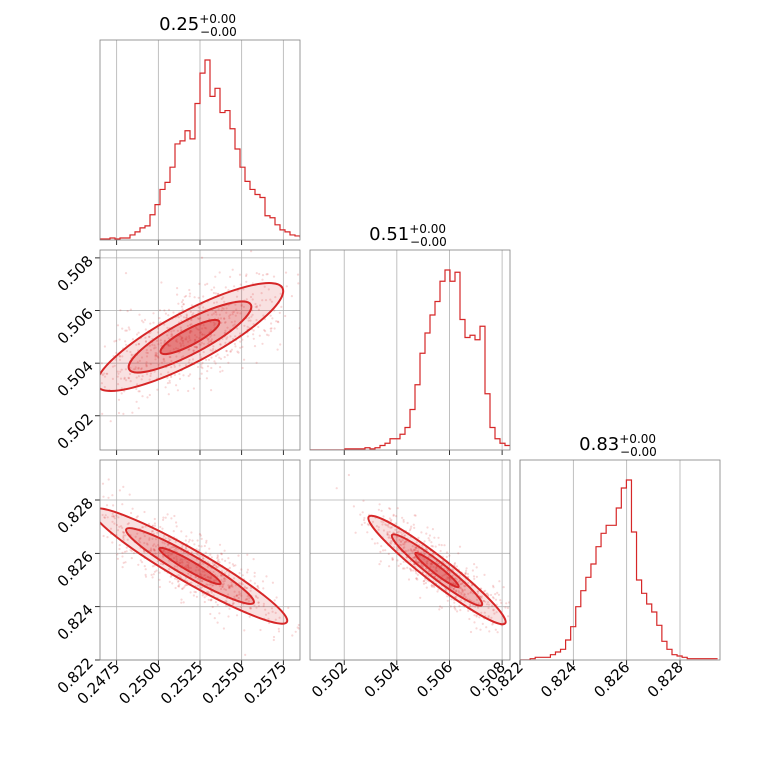 The height and width of the screenshot is (760, 760). What do you see at coordinates (619, 569) in the screenshot?
I see `histogram-series` at bounding box center [619, 569].